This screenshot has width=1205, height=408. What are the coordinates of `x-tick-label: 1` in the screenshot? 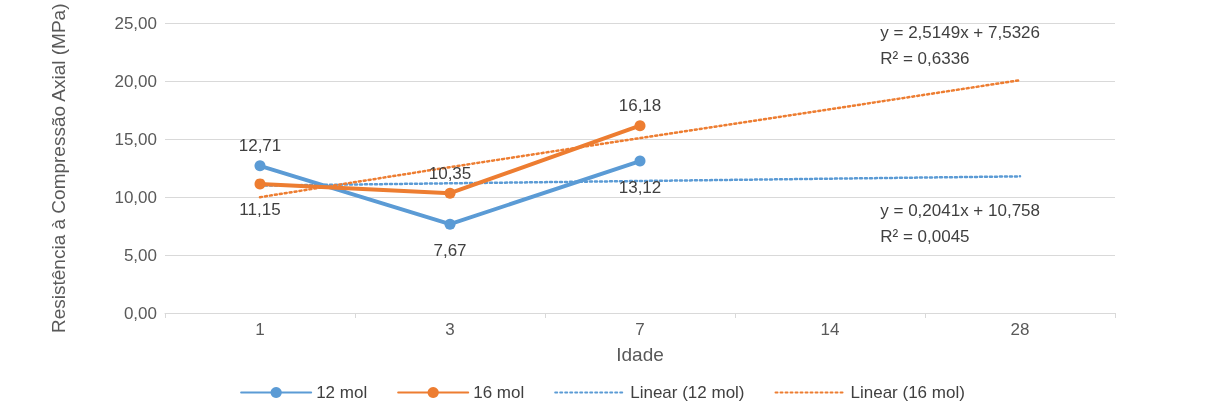 It's located at (260, 329).